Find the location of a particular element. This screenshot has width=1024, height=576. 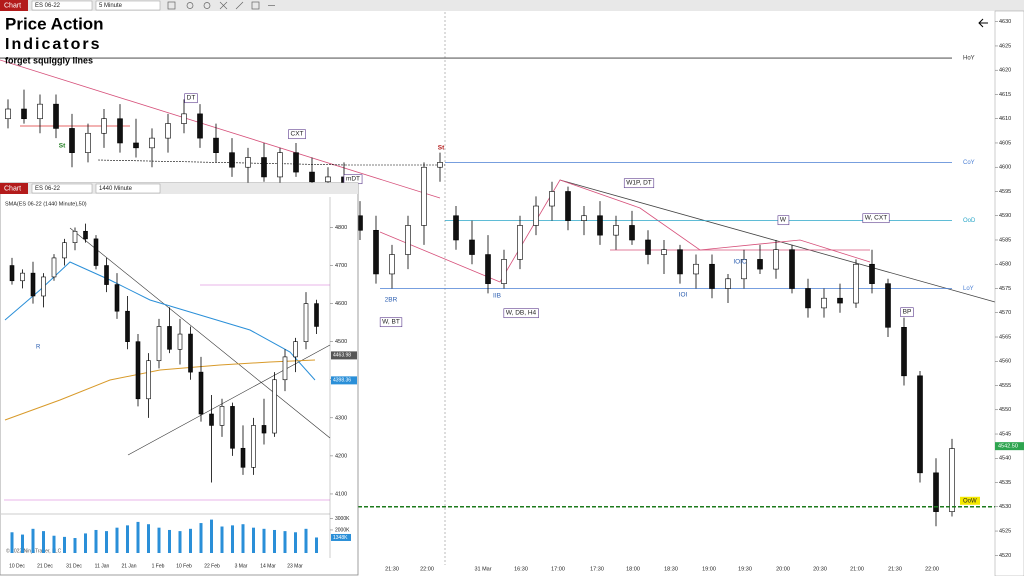

level-label: LoY is located at coordinates (968, 289).